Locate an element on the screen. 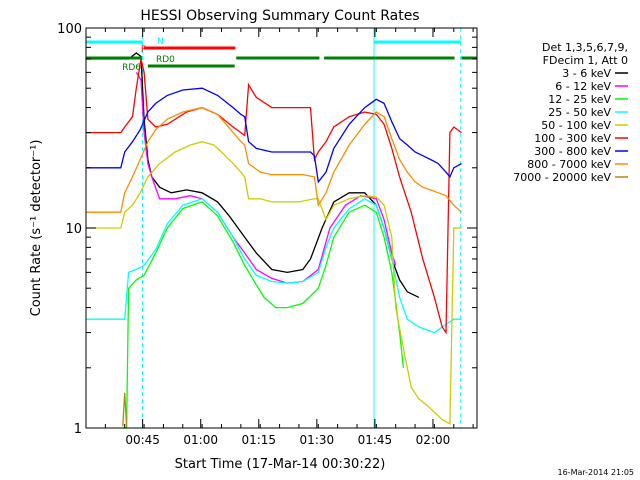 The width and height of the screenshot is (640, 480). flag-label-4: RD6 is located at coordinates (131, 68).